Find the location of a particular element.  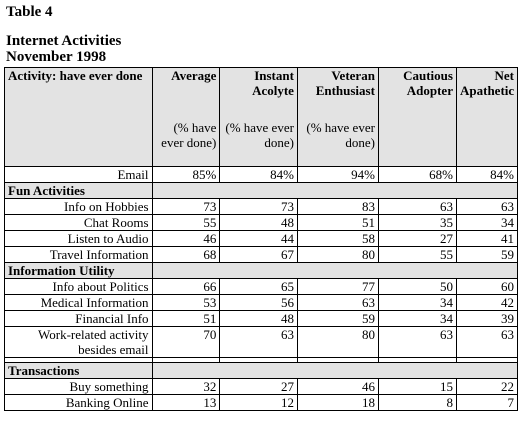

table-row: Info about Politics 66 65 77 50 60 is located at coordinates (261, 286).